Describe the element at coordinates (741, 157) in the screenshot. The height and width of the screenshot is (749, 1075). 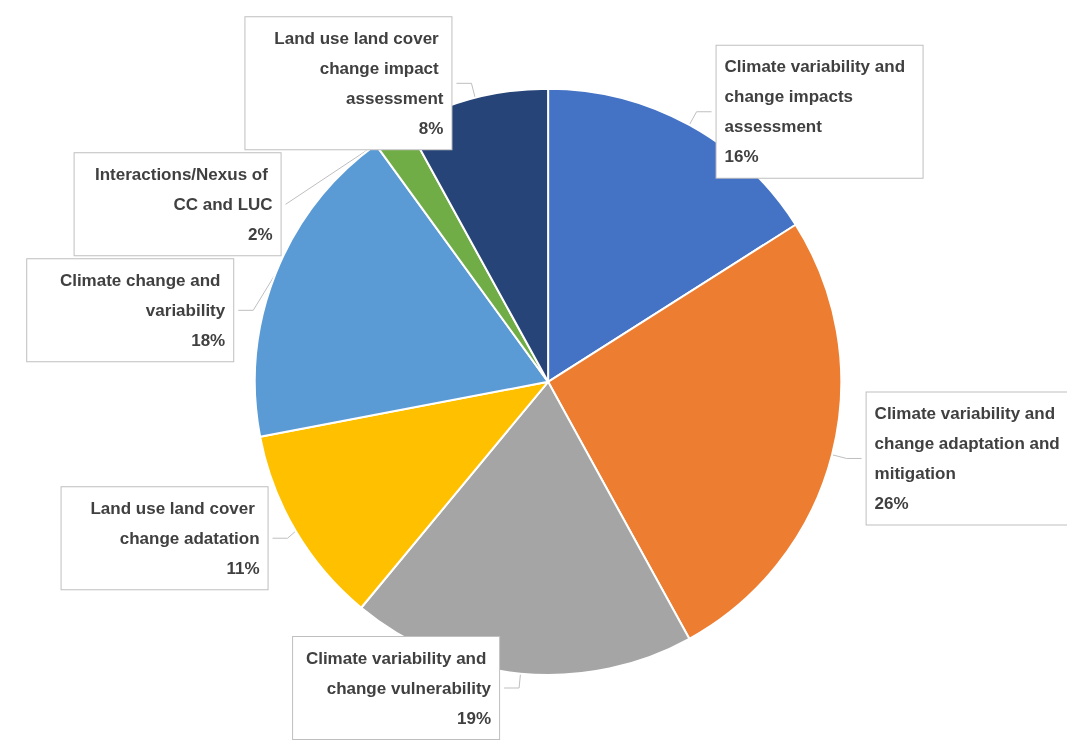
I see `data-label: 16%` at that location.